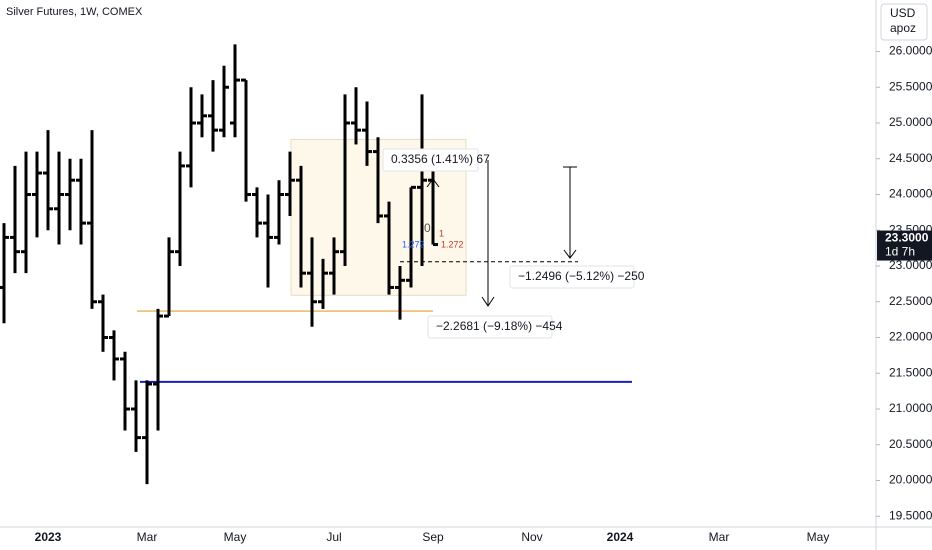  What do you see at coordinates (910, 301) in the screenshot?
I see `y-tick-label: 22.5000` at bounding box center [910, 301].